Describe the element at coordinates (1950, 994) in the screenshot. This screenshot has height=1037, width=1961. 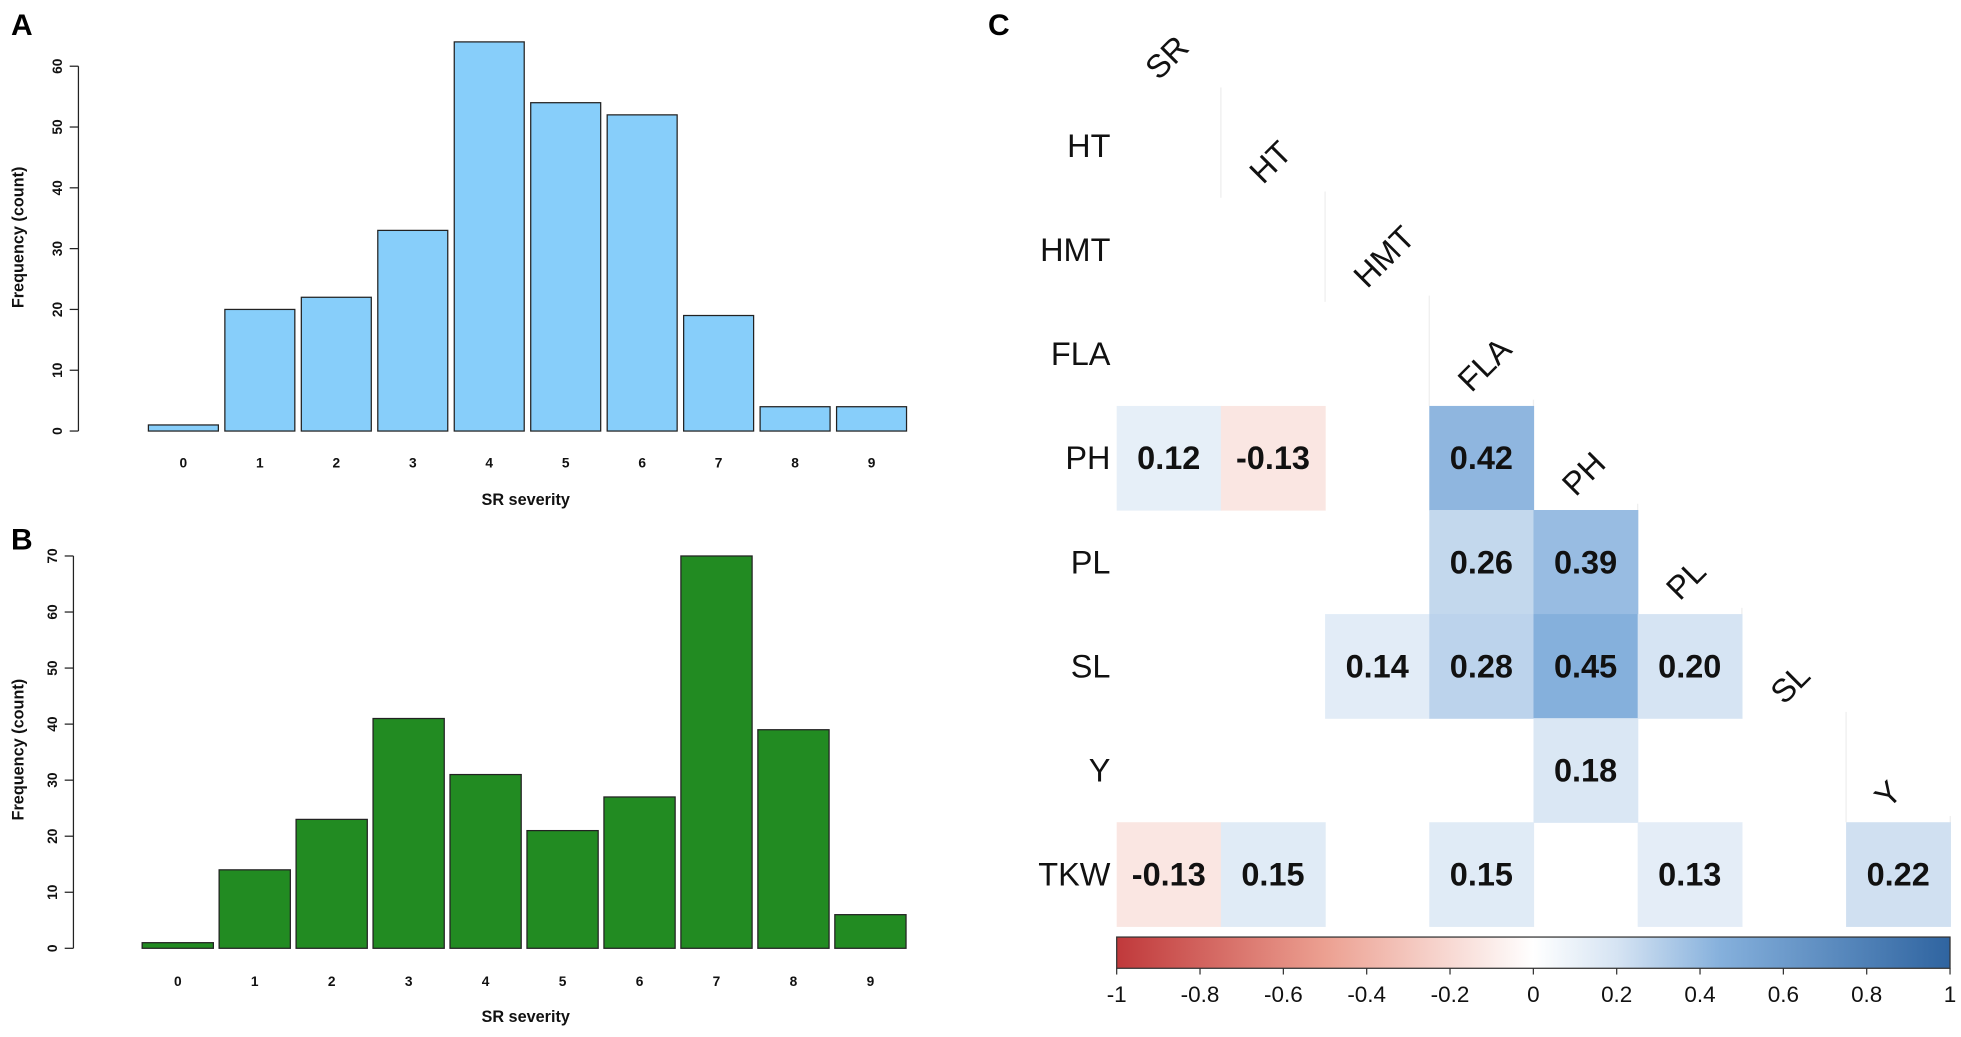
I see `colorbar-tick-label: 1` at that location.